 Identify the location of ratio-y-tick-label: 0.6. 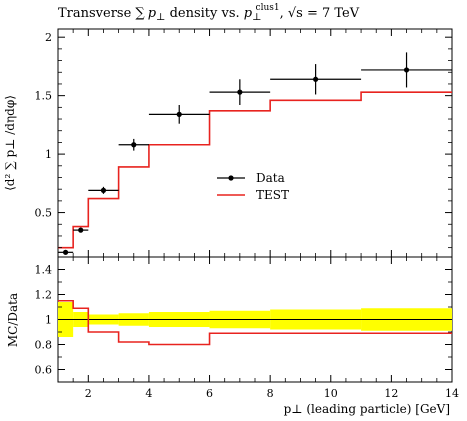
(44, 370).